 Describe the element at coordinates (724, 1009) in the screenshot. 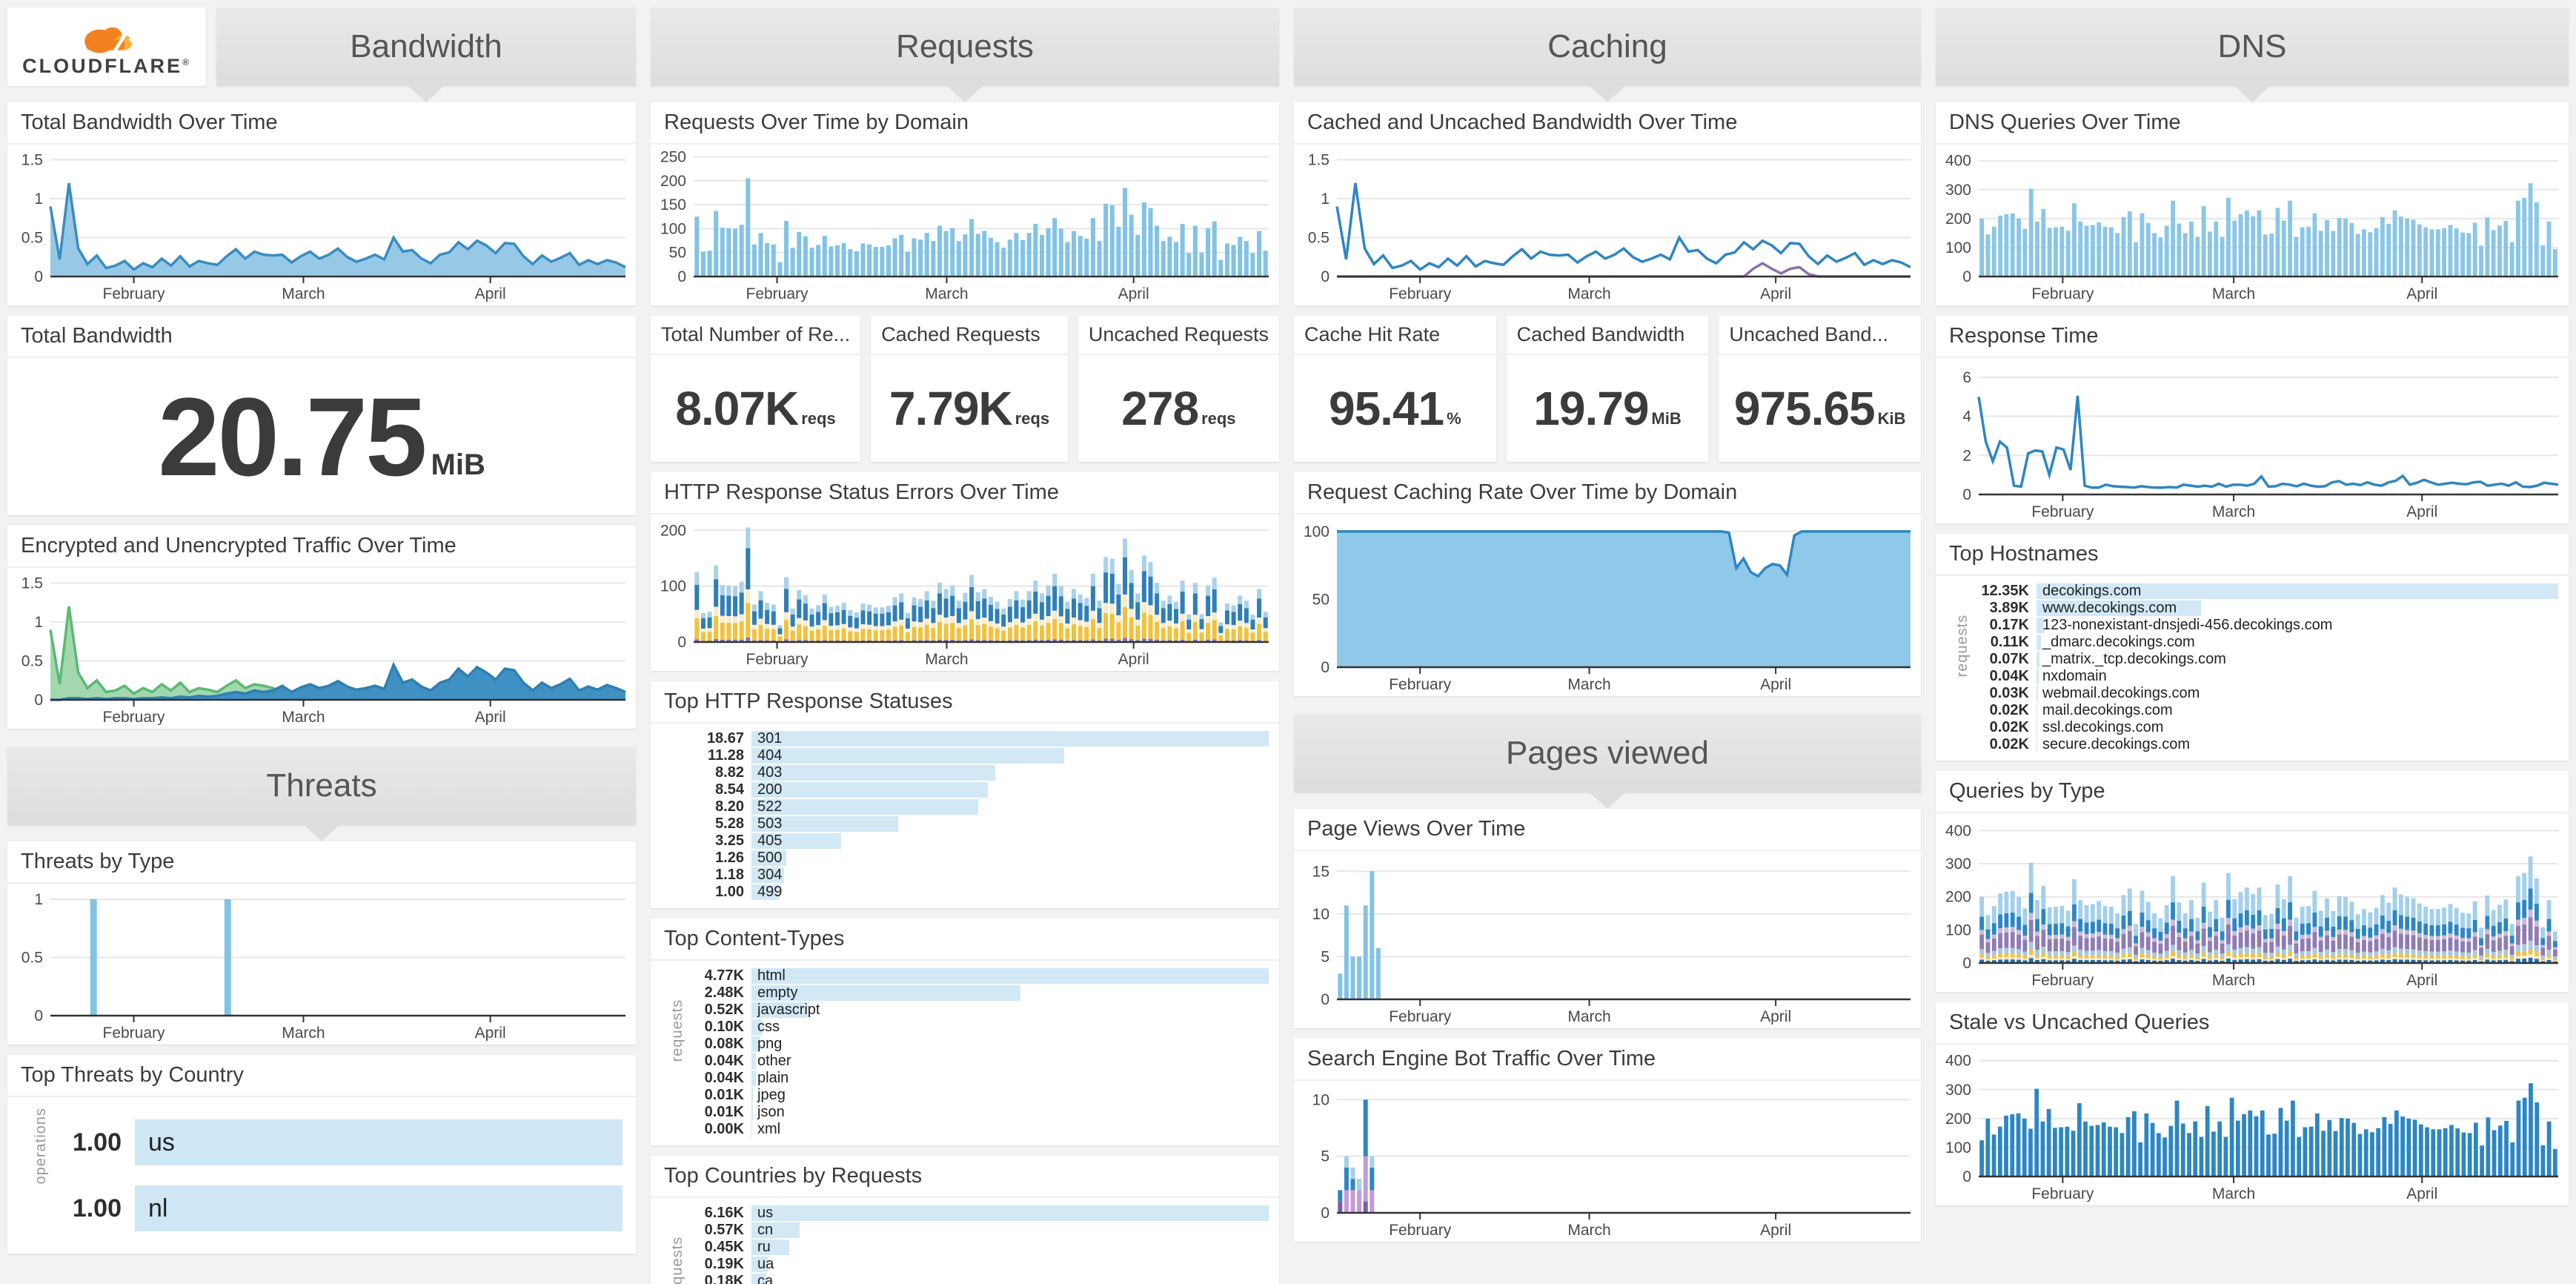

I see `row-value: 0.52K` at that location.